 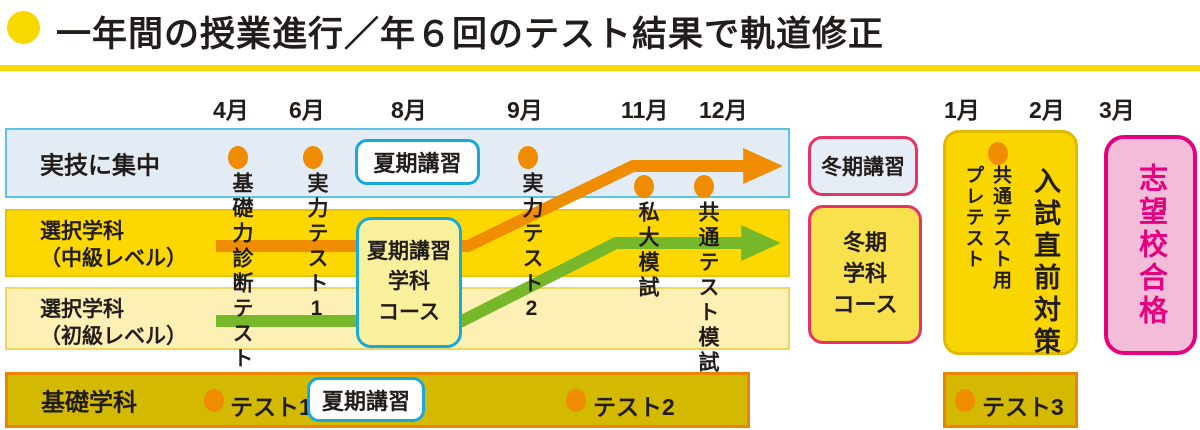 I want to click on winter-subject-course-line3: コース, so click(x=865, y=304).